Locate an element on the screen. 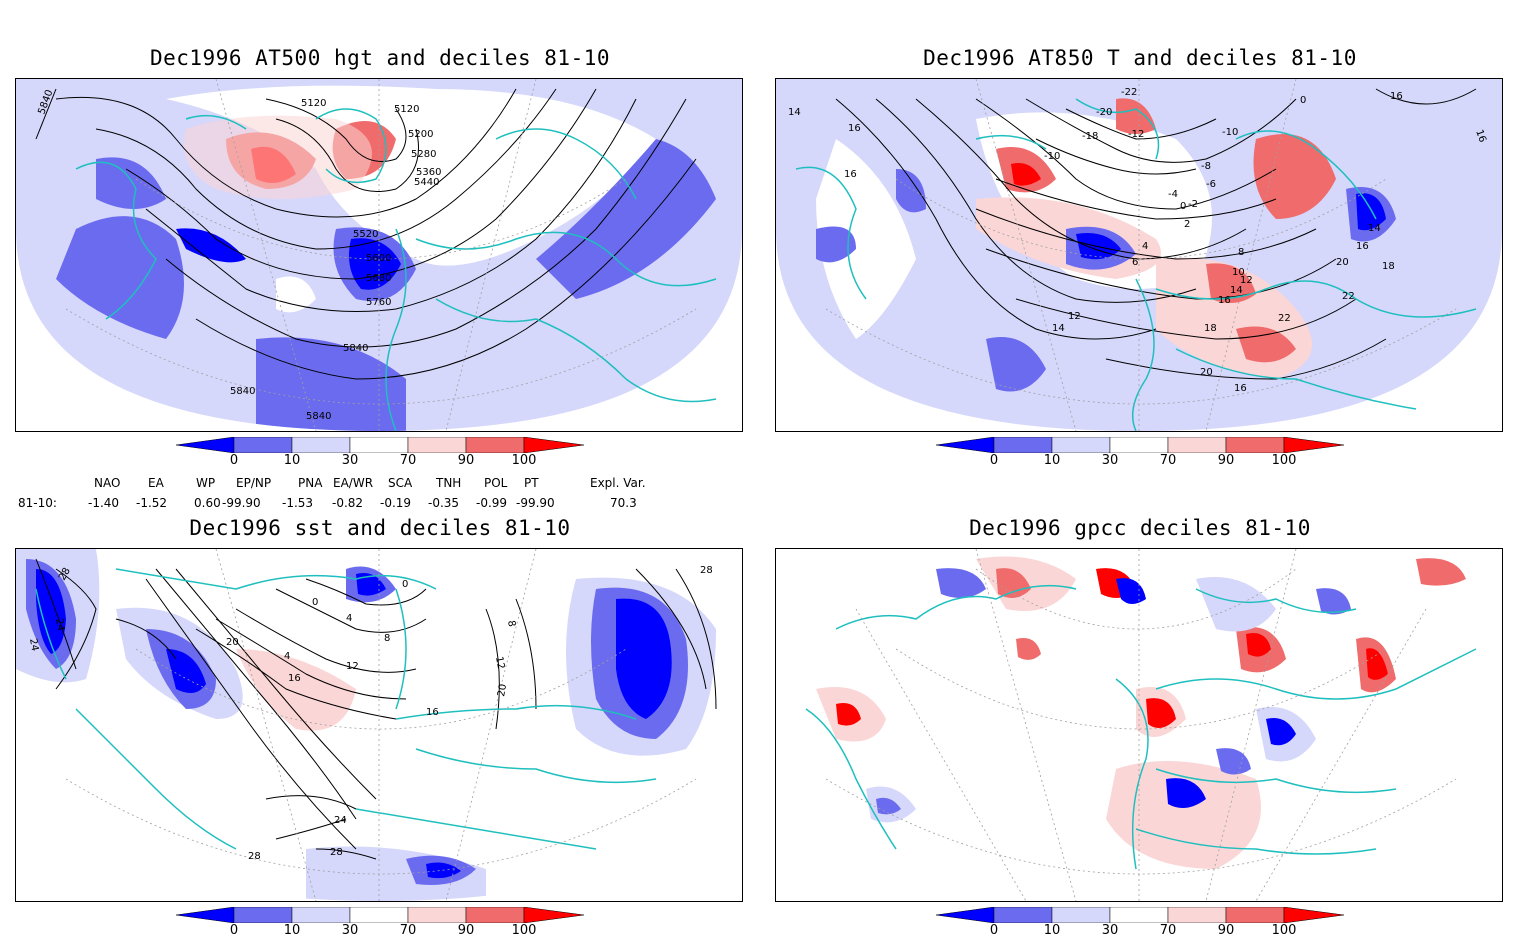 Image resolution: width=1520 pixels, height=947 pixels. coastlines is located at coordinates (1141, 727).